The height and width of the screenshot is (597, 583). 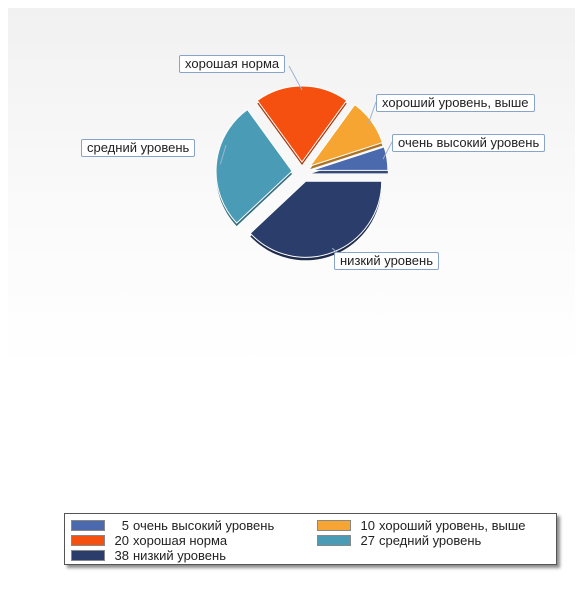 What do you see at coordinates (350, 158) in the screenshot?
I see `pie-slice-very-high` at bounding box center [350, 158].